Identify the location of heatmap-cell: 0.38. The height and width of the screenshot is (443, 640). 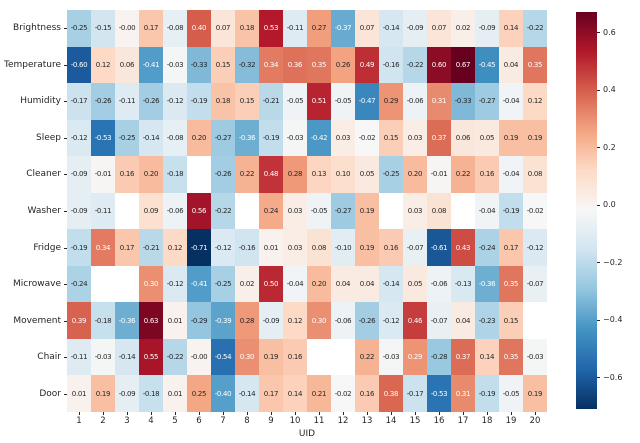
(391, 393).